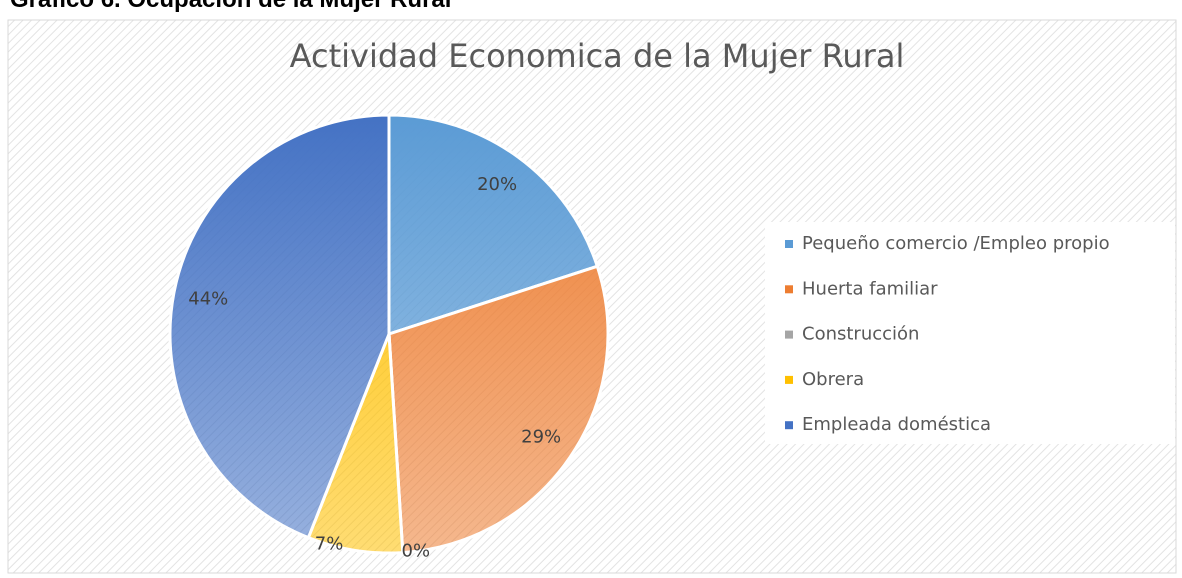 This screenshot has height=578, width=1182. I want to click on legend-label: Empleada doméstica, so click(896, 424).